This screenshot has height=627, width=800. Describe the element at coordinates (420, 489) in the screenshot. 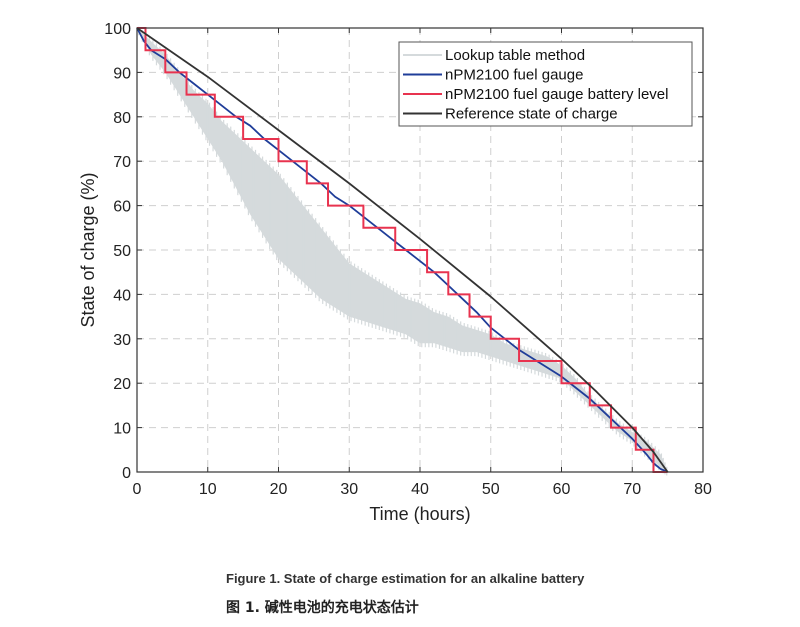

I see `x-tick-label: 40` at that location.